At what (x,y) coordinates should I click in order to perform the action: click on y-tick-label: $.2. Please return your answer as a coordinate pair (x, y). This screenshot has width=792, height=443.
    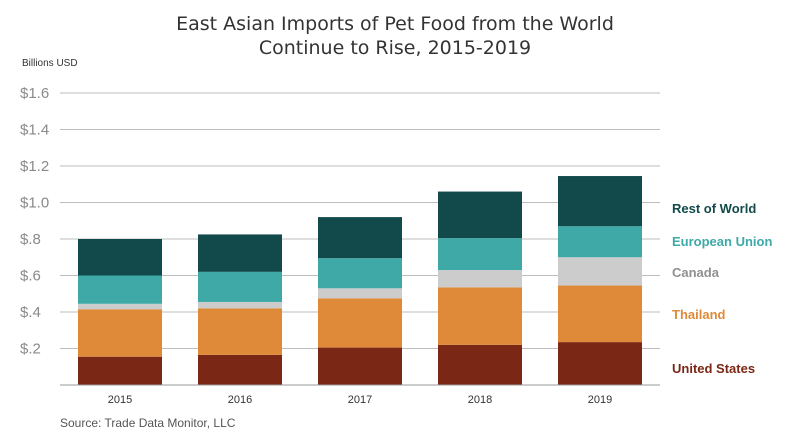
    Looking at the image, I should click on (30, 349).